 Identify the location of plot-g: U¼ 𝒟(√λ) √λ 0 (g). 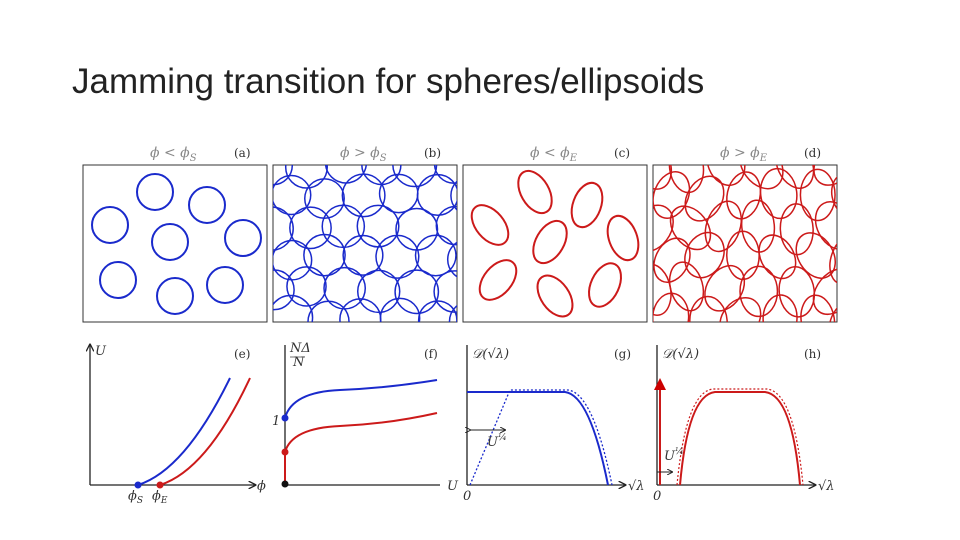
(554, 424).